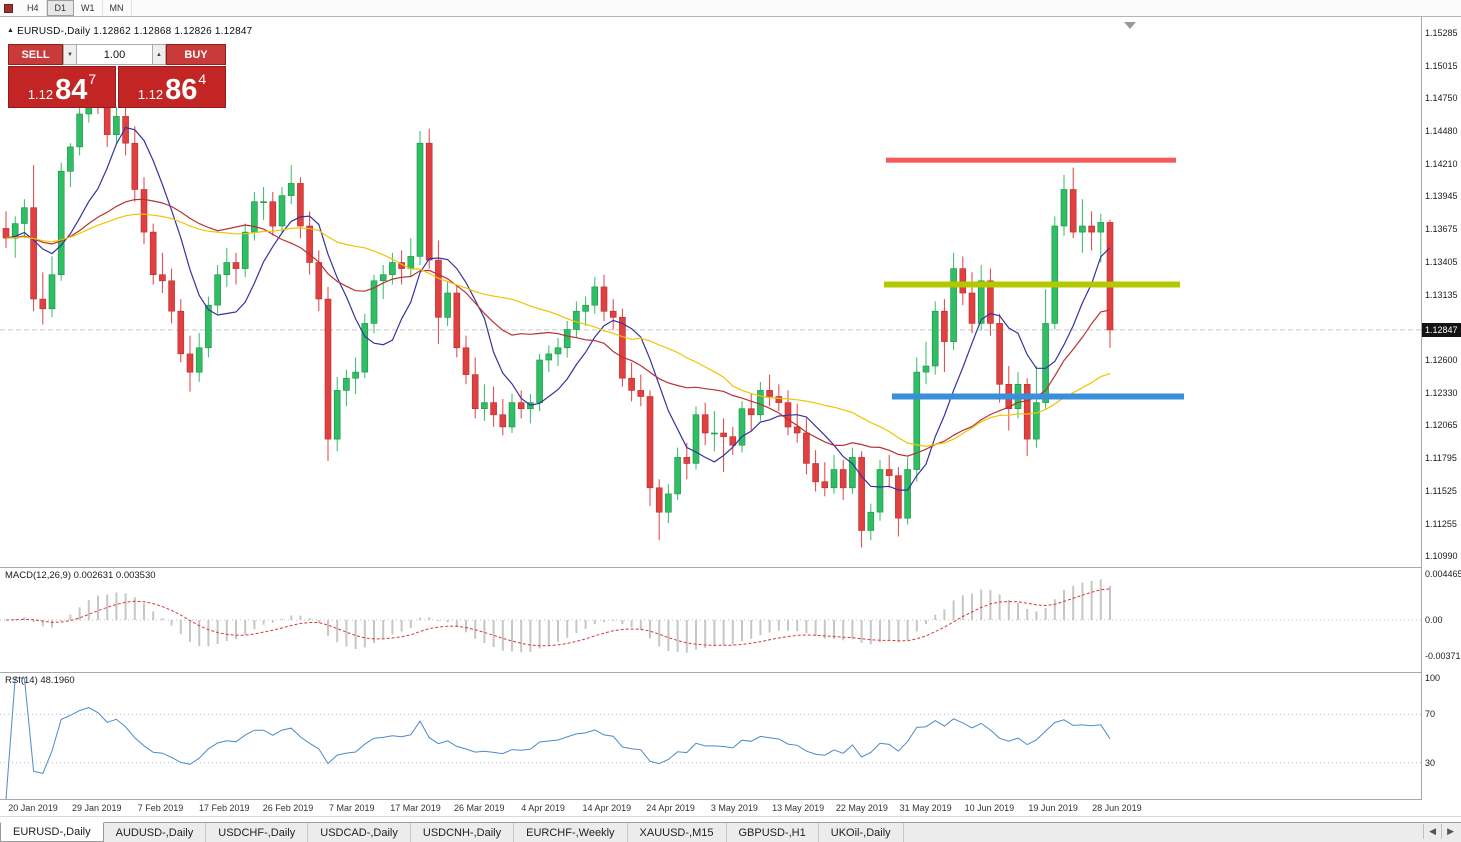  What do you see at coordinates (1443, 656) in the screenshot?
I see `macd-axis-label: -0.003715` at bounding box center [1443, 656].